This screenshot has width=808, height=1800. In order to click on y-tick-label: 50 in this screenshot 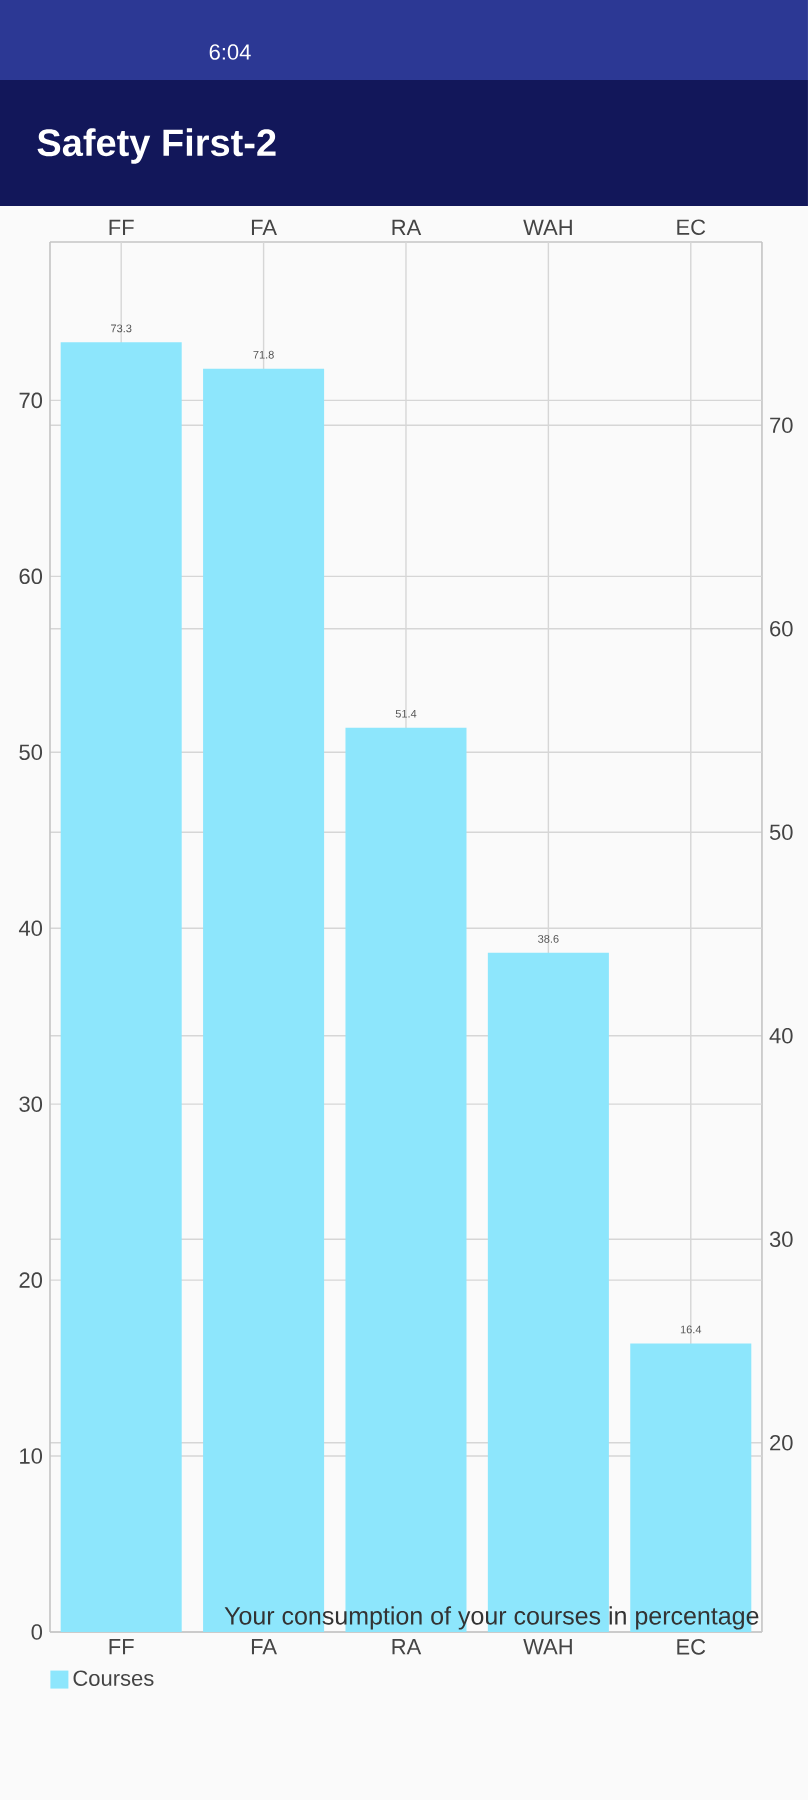, I will do `click(31, 752)`.